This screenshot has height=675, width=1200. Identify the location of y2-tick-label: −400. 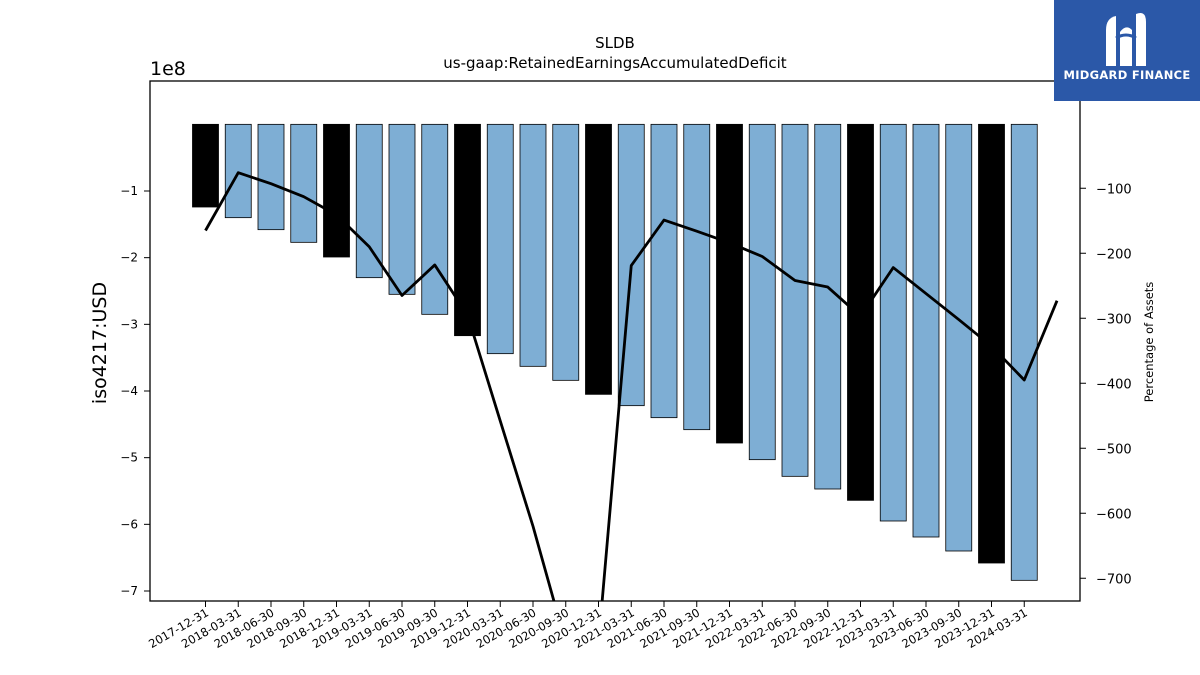
(1114, 384).